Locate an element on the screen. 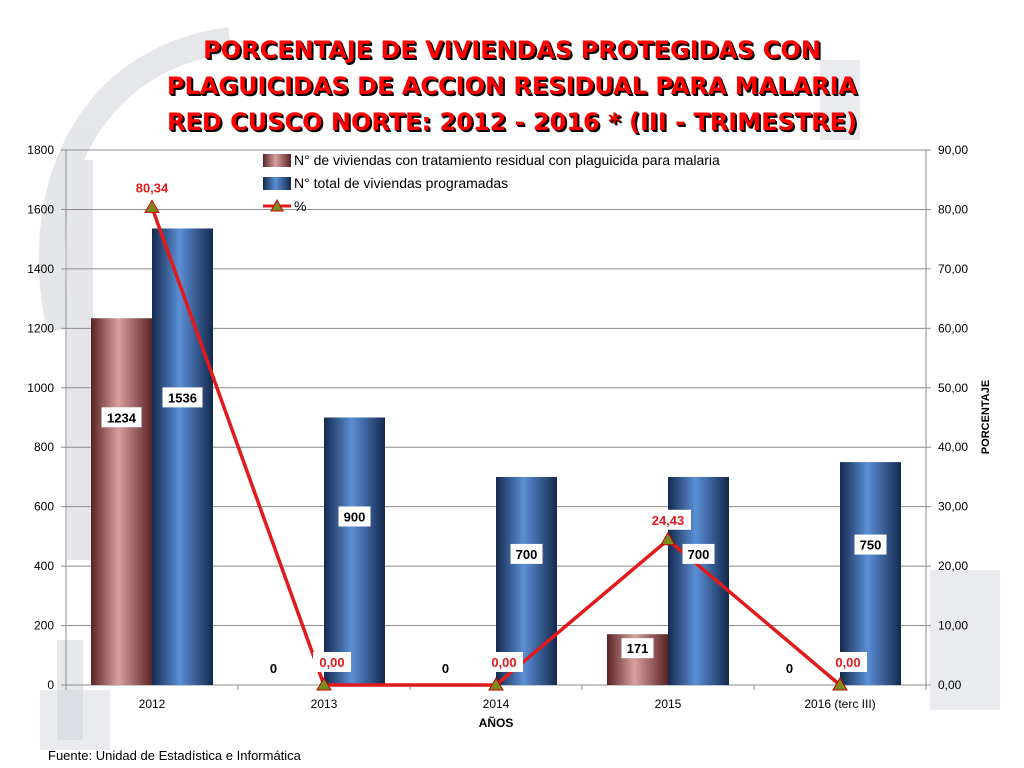  y-tick-label: 0 is located at coordinates (50, 685).